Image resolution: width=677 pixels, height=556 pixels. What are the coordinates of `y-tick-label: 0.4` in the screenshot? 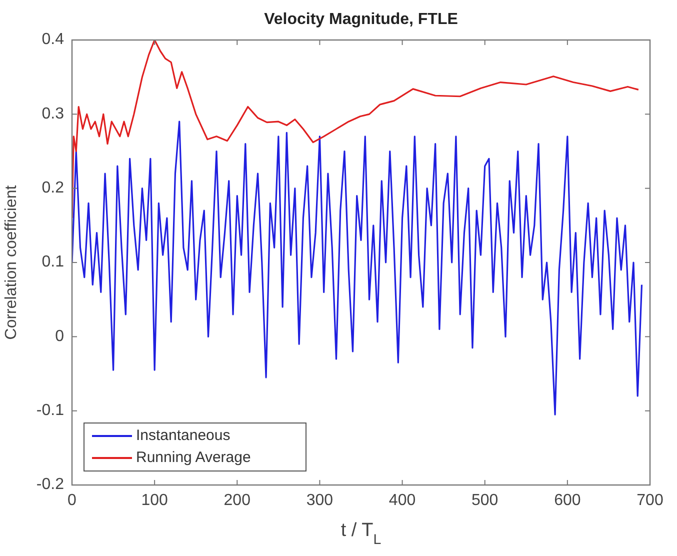 It's located at (53, 39).